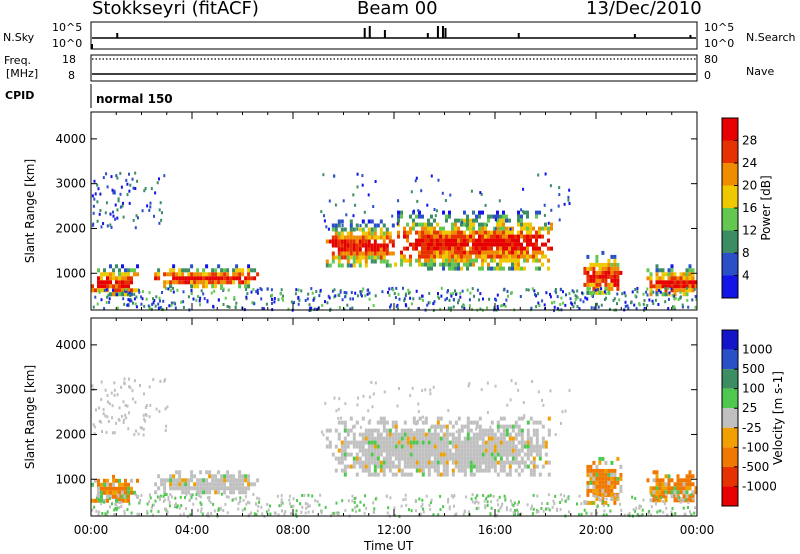  What do you see at coordinates (749, 208) in the screenshot?
I see `power-colorbar-label: 16` at bounding box center [749, 208].